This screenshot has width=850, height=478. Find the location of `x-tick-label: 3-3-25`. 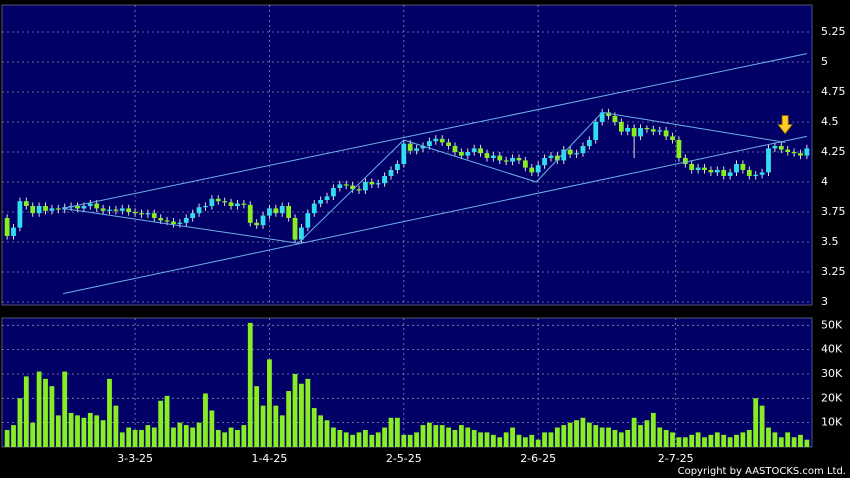

x-tick-label: 3-3-25 is located at coordinates (135, 458).